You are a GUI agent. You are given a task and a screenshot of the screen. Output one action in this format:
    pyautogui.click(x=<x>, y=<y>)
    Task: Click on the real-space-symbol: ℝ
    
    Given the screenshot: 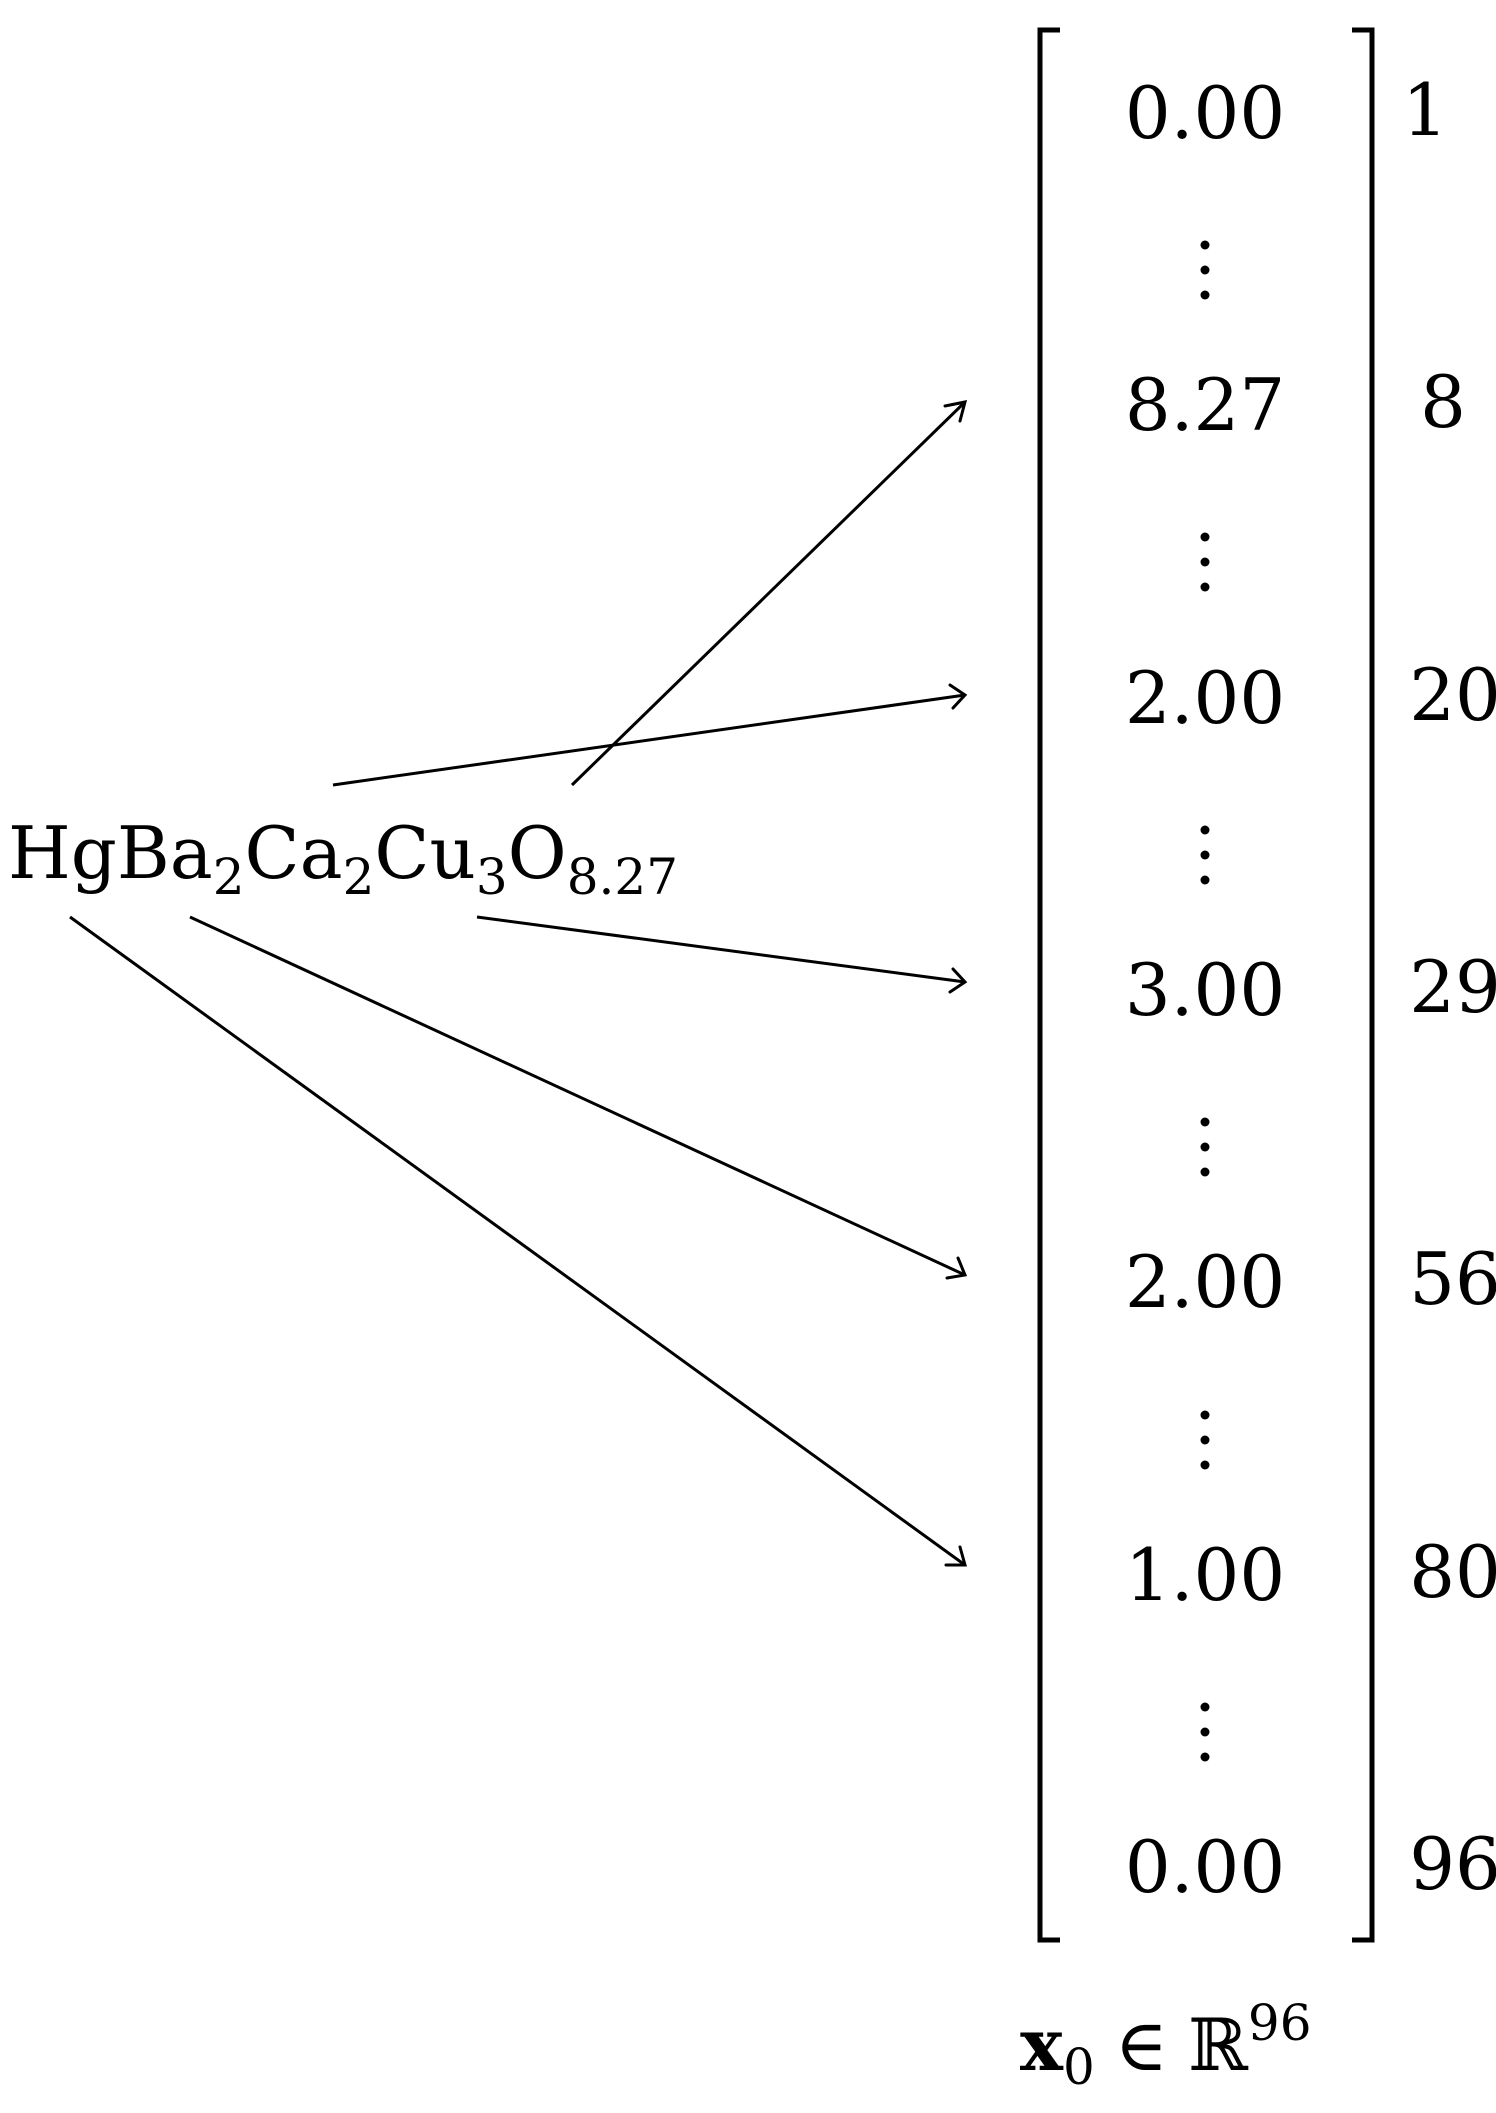 What is the action you would take?
    pyautogui.click(x=1218, y=2045)
    